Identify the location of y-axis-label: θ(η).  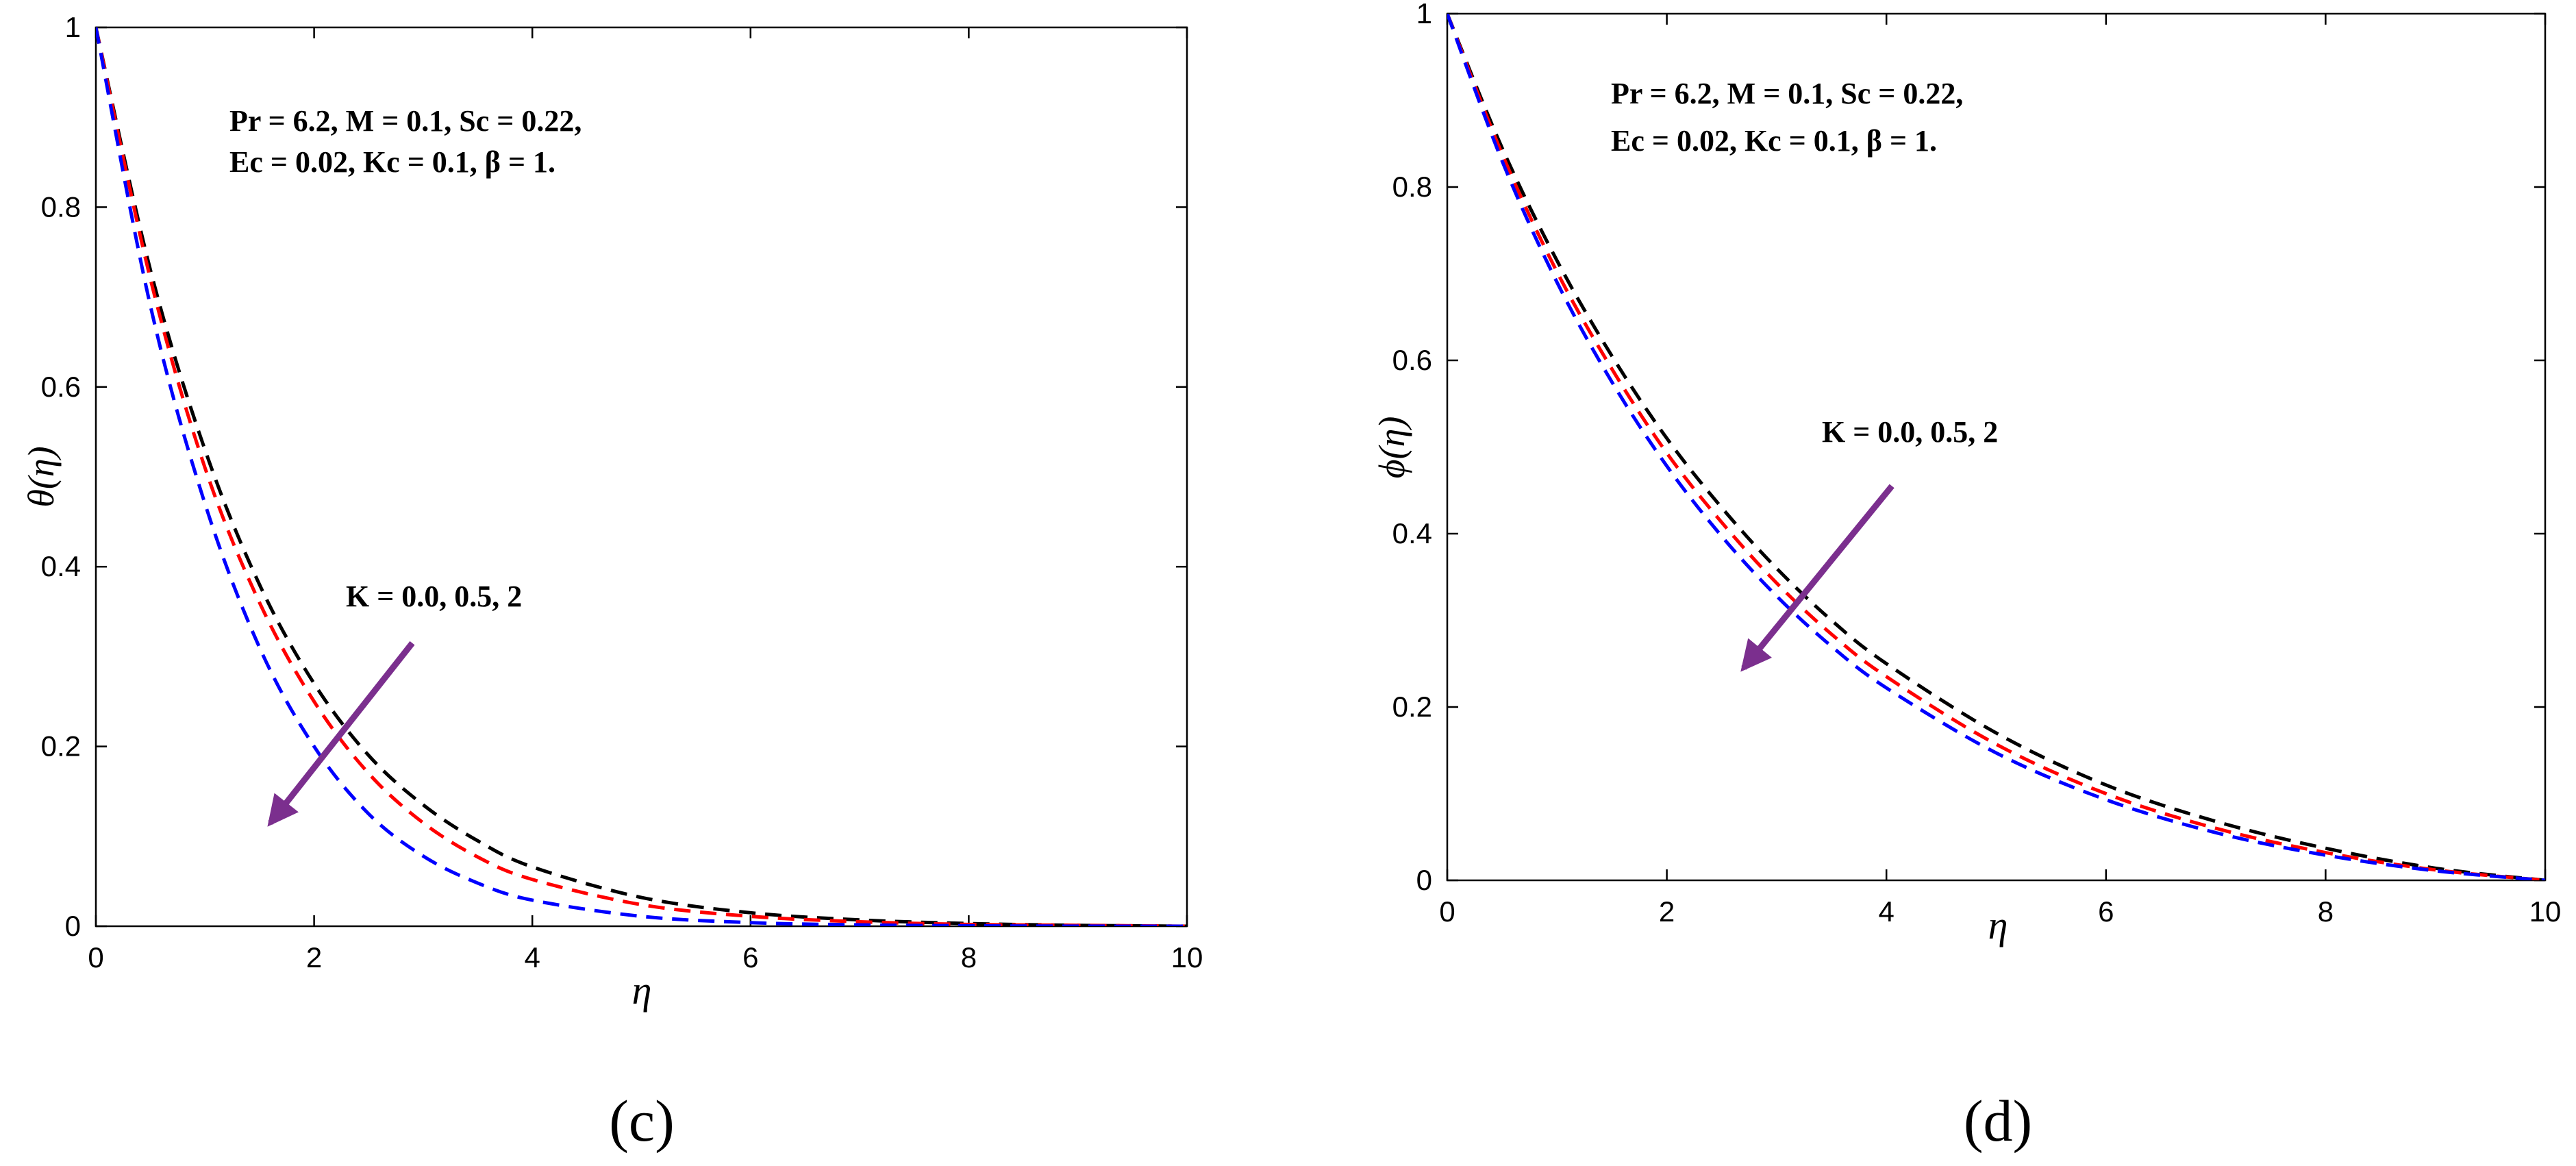
(41, 476).